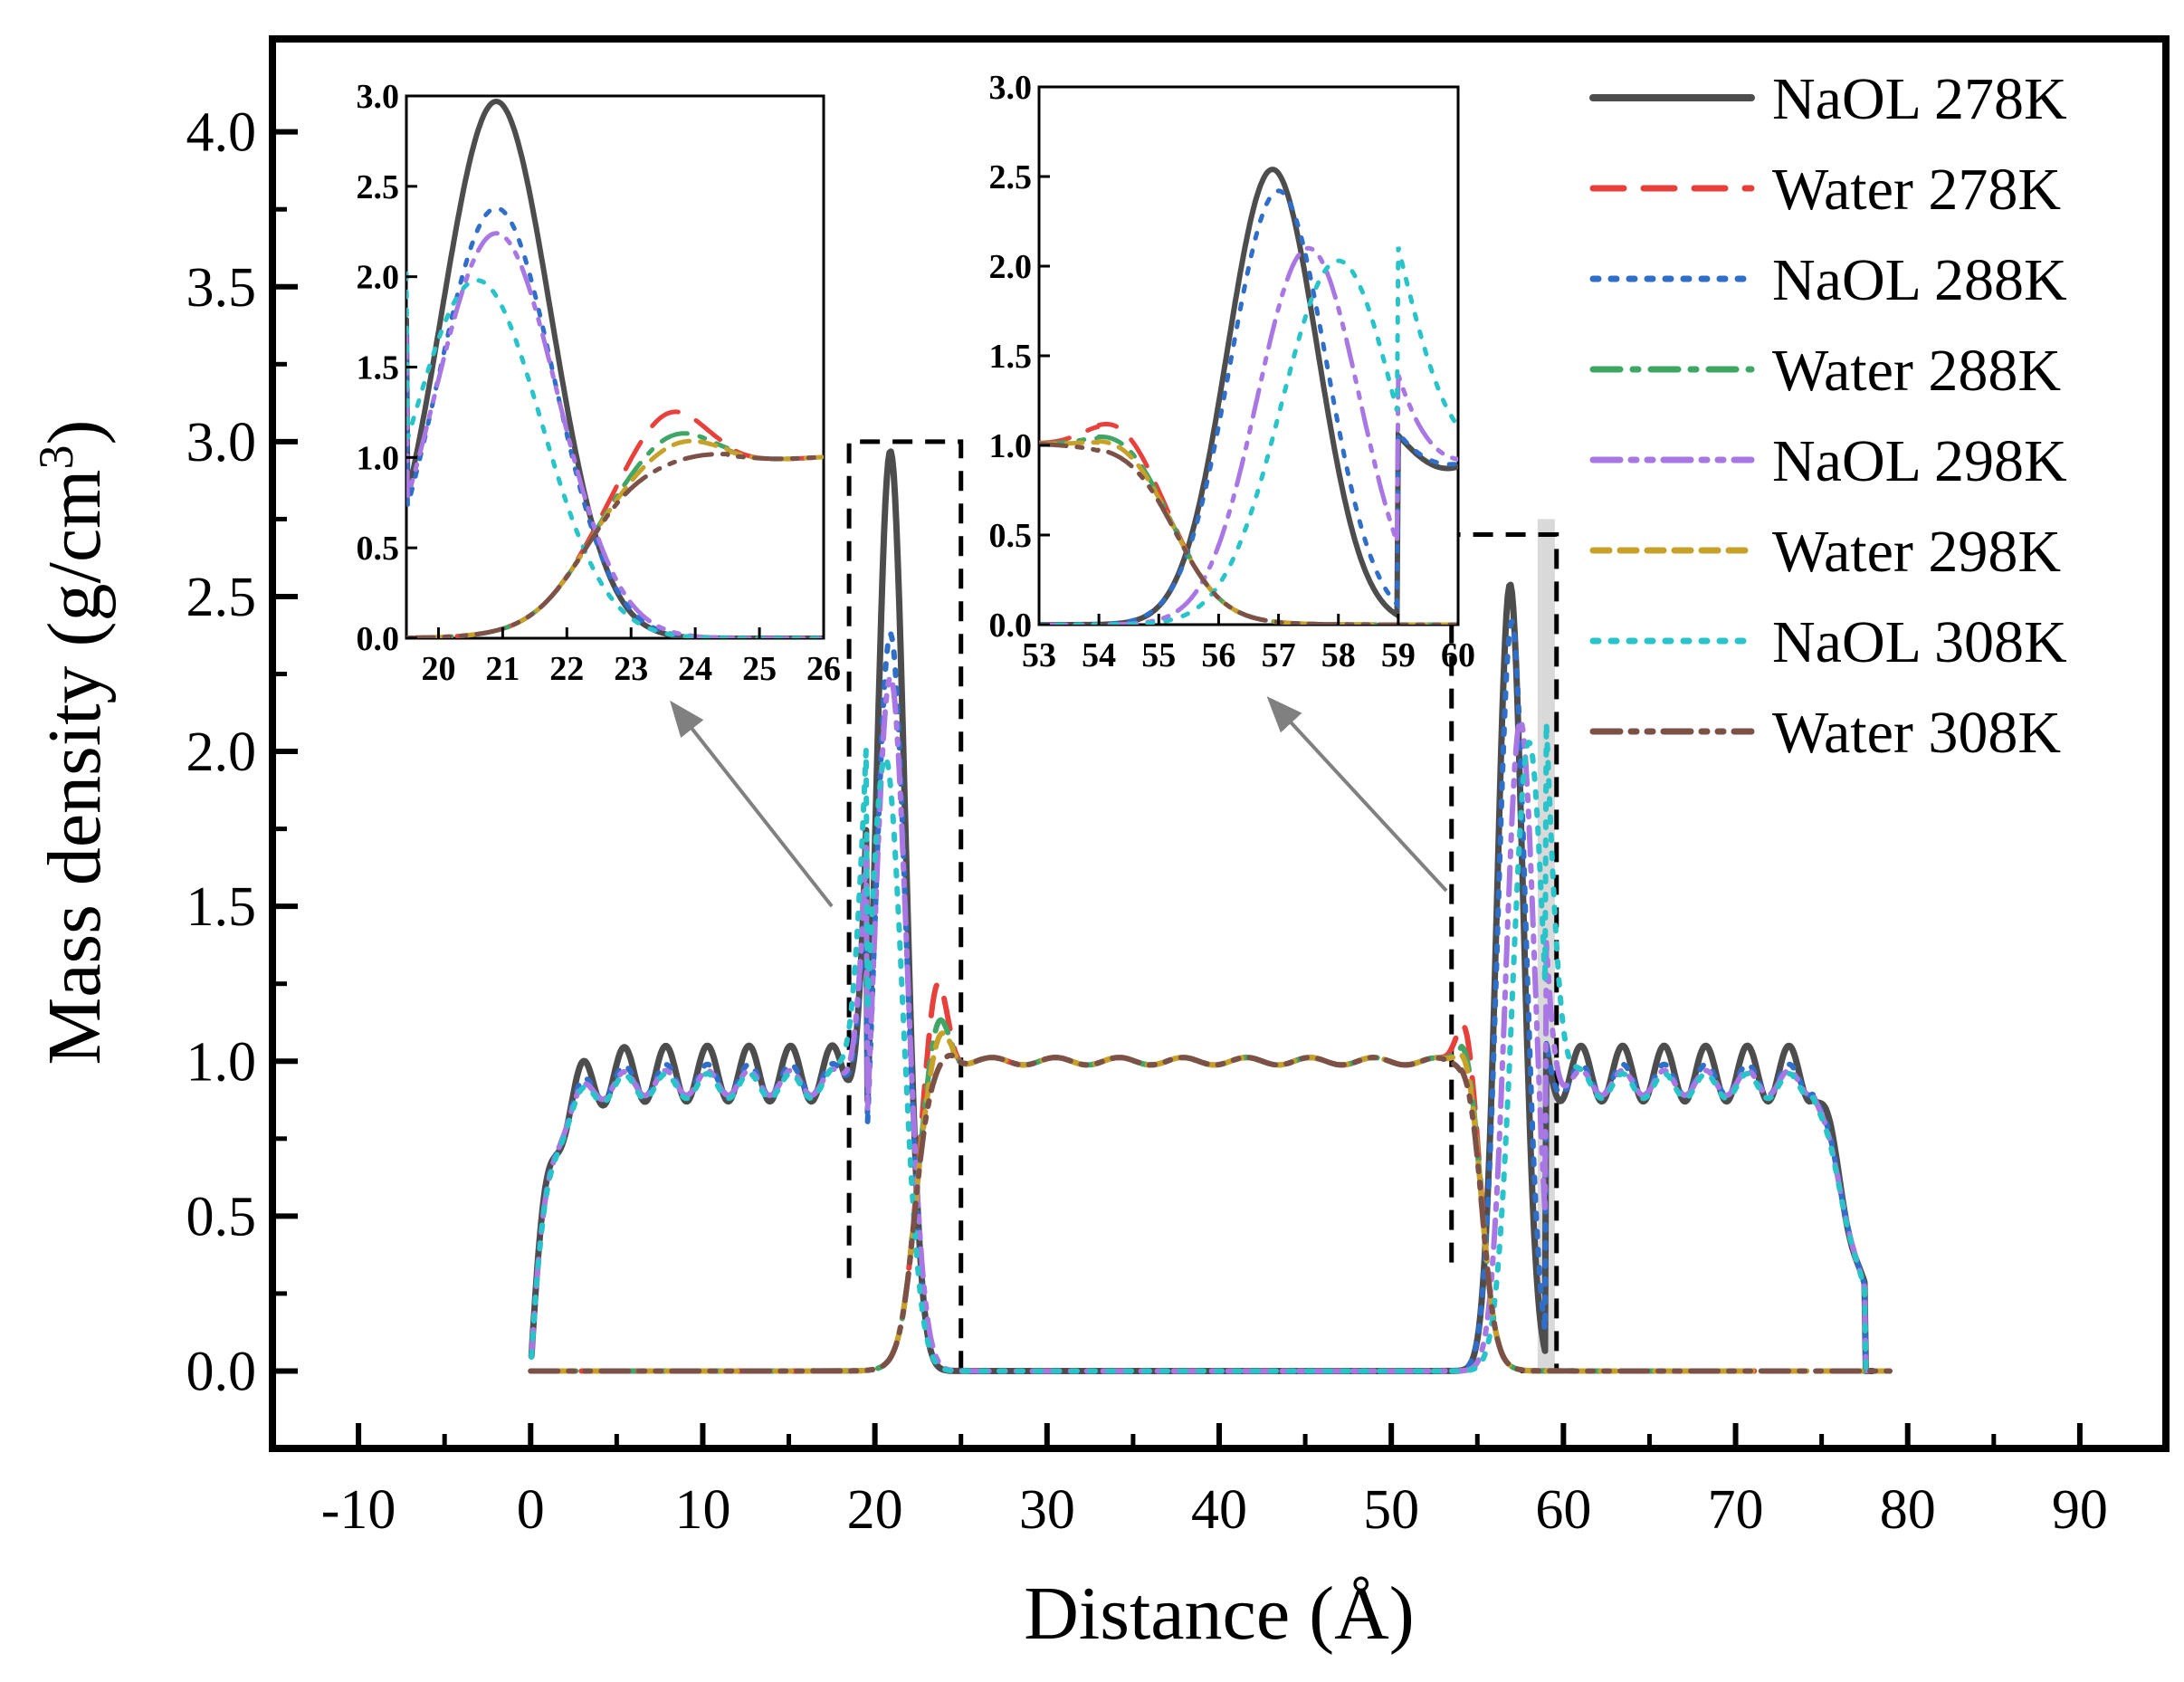  Describe the element at coordinates (75, 768) in the screenshot. I see `y-axis-title-main: Mass density (g/cm` at that location.